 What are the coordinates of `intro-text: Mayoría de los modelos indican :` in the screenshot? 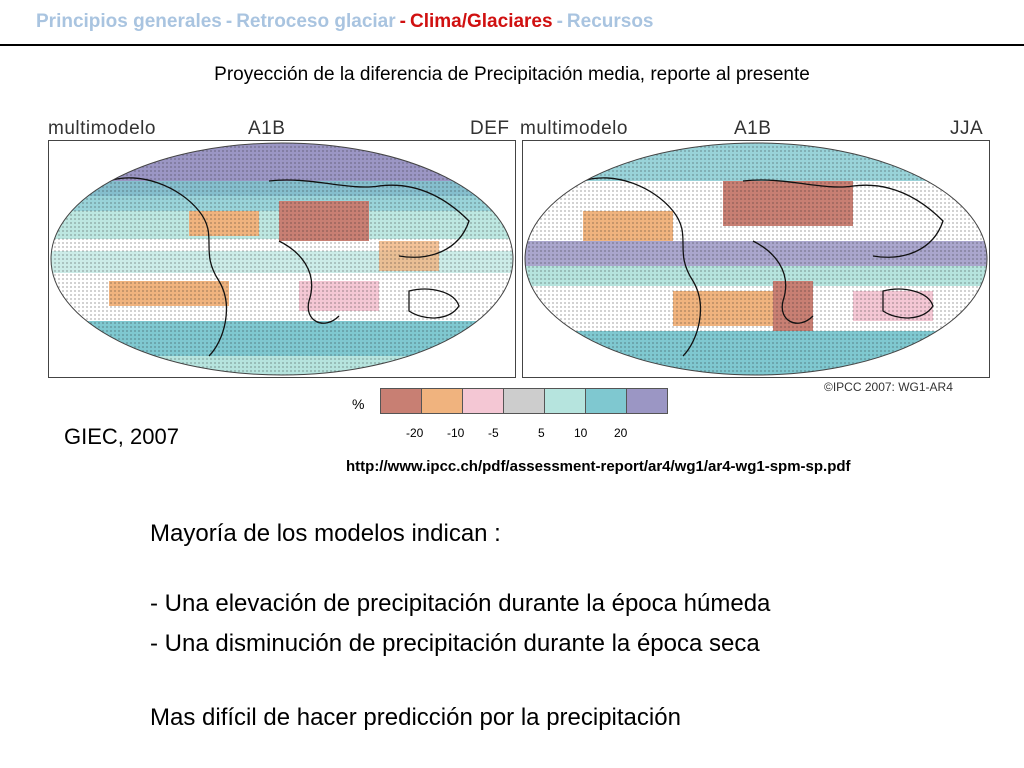 It's located at (325, 533).